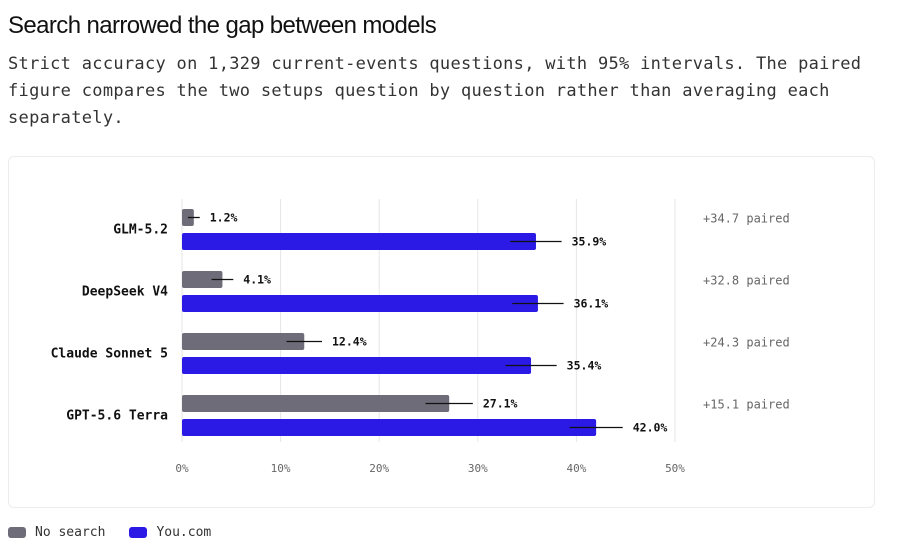 This screenshot has width=898, height=548. Describe the element at coordinates (70, 532) in the screenshot. I see `legend-label-no-search: No search` at that location.